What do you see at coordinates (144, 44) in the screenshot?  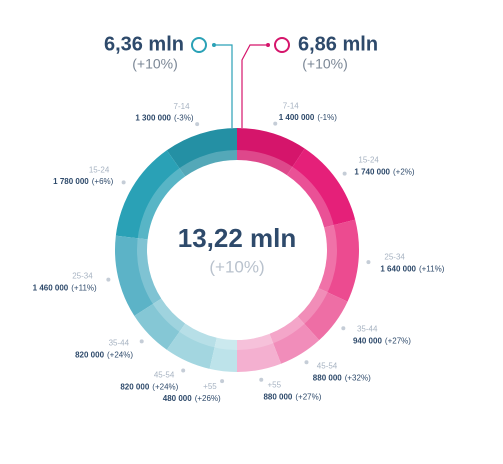 I see `male-total: 6,36 mln` at bounding box center [144, 44].